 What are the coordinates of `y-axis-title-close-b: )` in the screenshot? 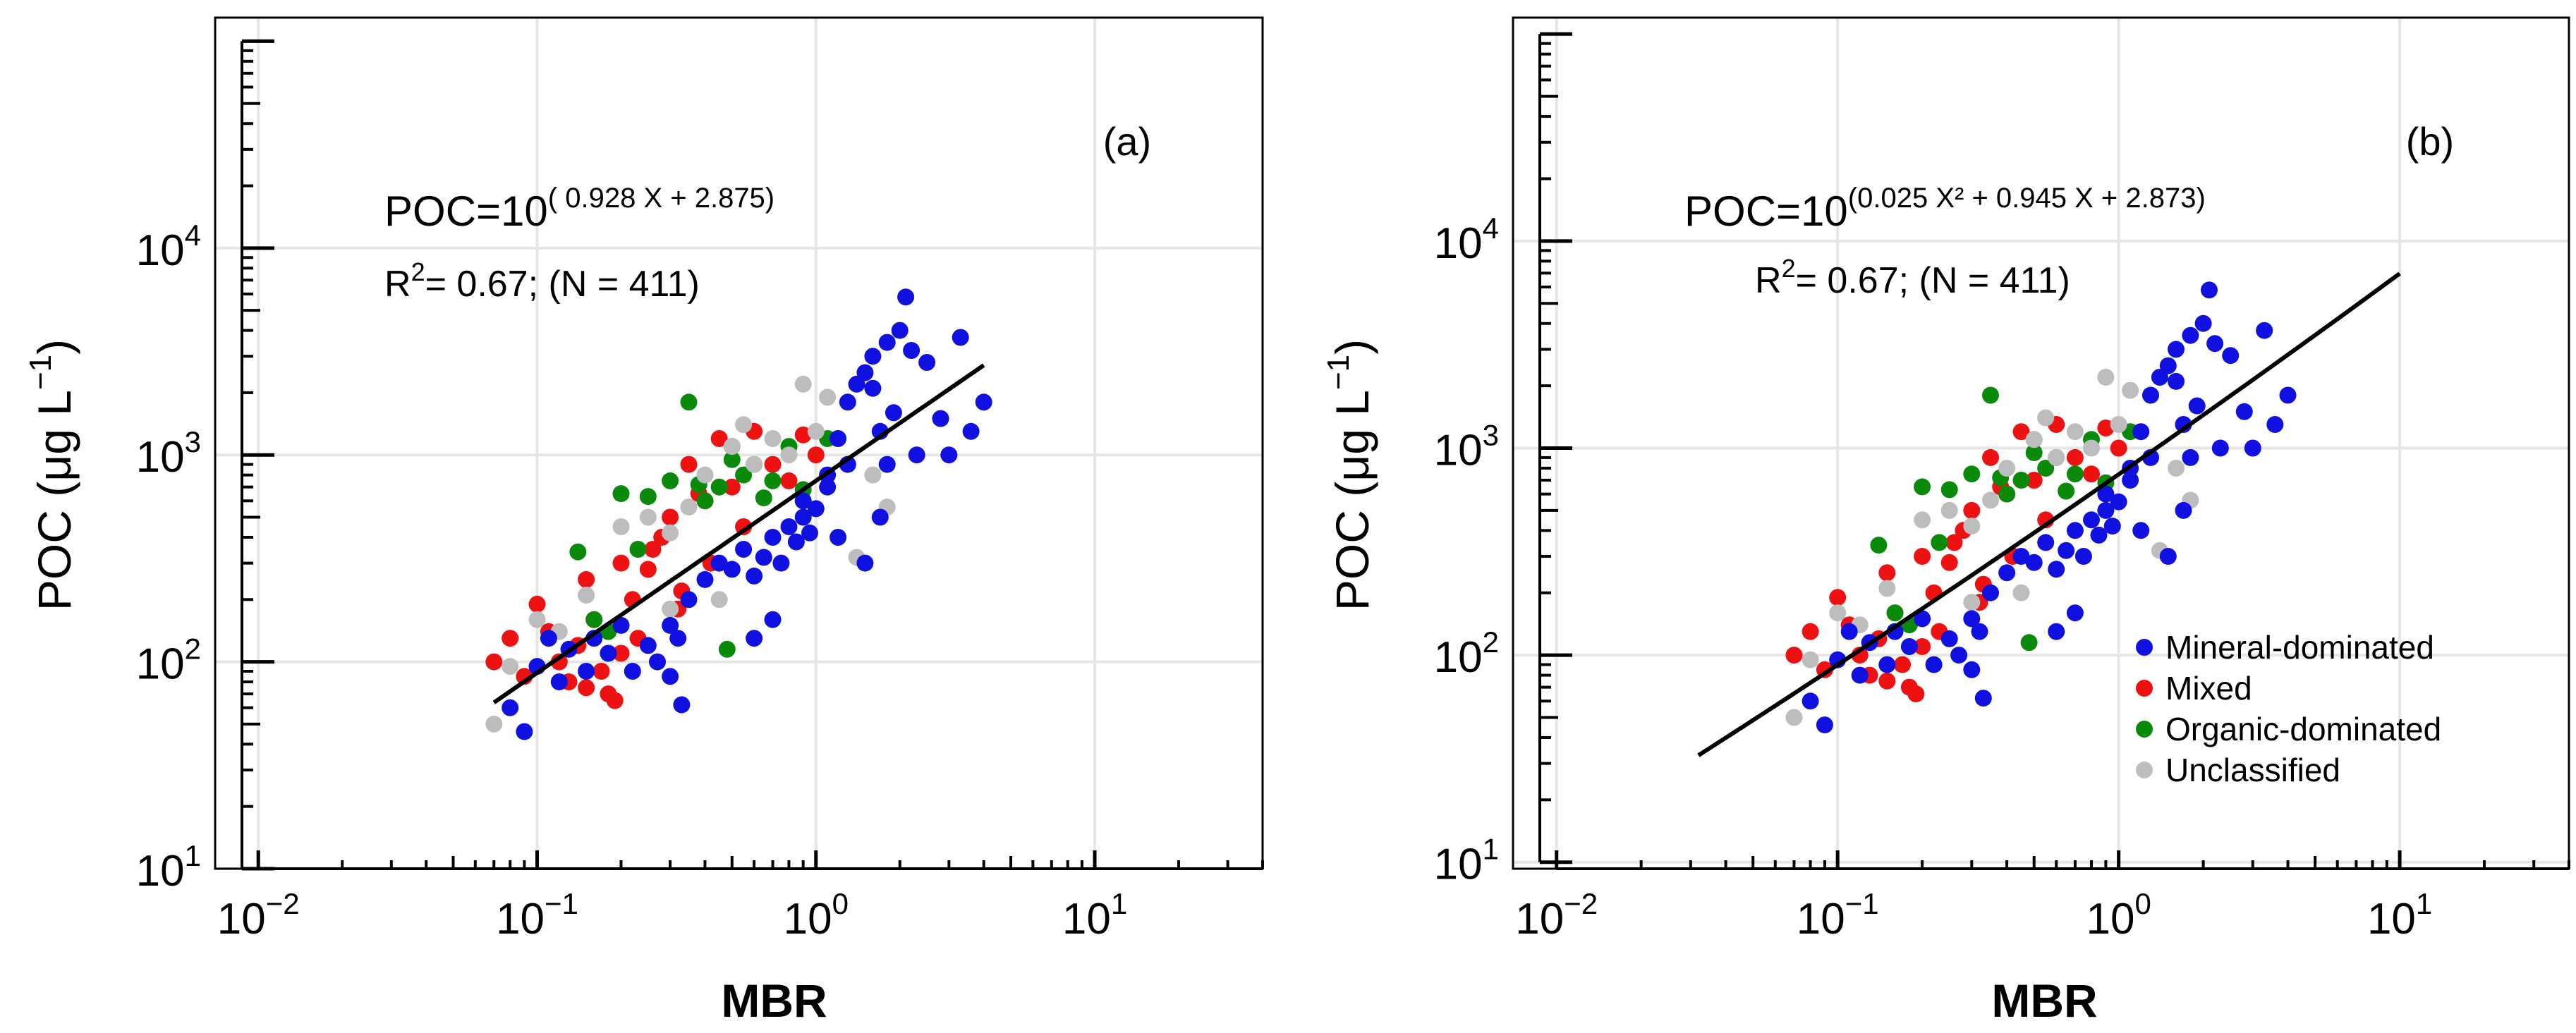 It's located at (1352, 347).